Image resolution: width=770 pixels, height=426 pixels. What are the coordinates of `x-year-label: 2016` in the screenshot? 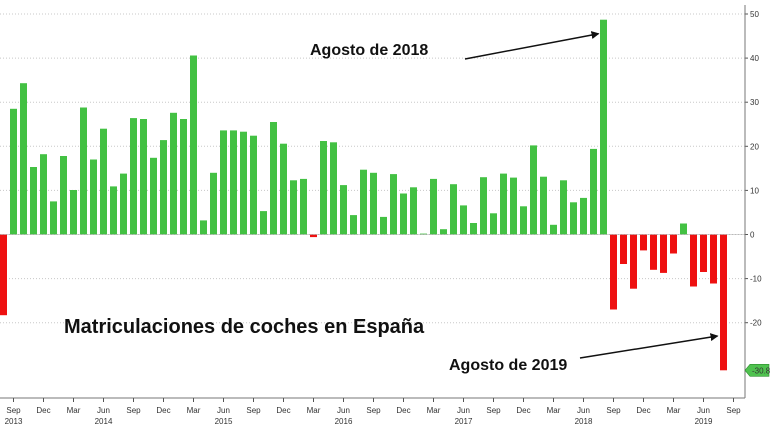 It's located at (344, 421).